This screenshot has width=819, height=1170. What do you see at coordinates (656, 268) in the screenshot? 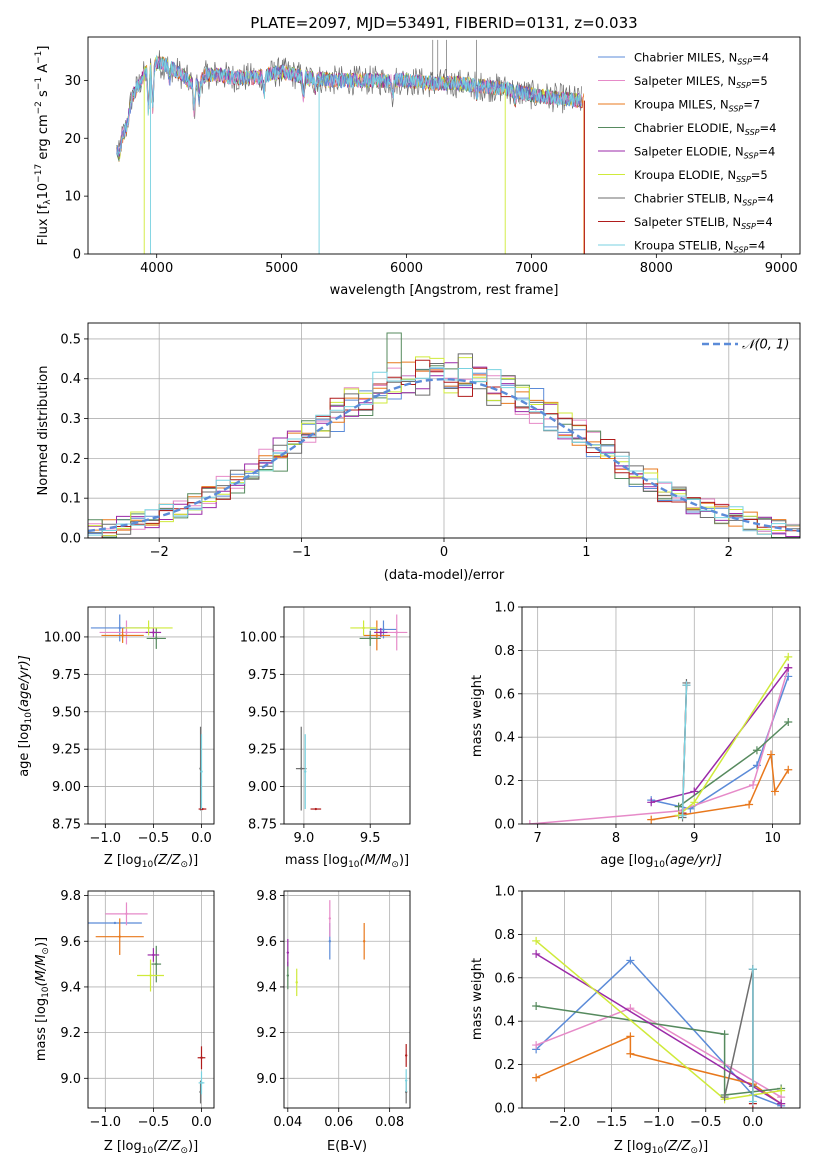
I see `x-tick-label: 8000` at bounding box center [656, 268].